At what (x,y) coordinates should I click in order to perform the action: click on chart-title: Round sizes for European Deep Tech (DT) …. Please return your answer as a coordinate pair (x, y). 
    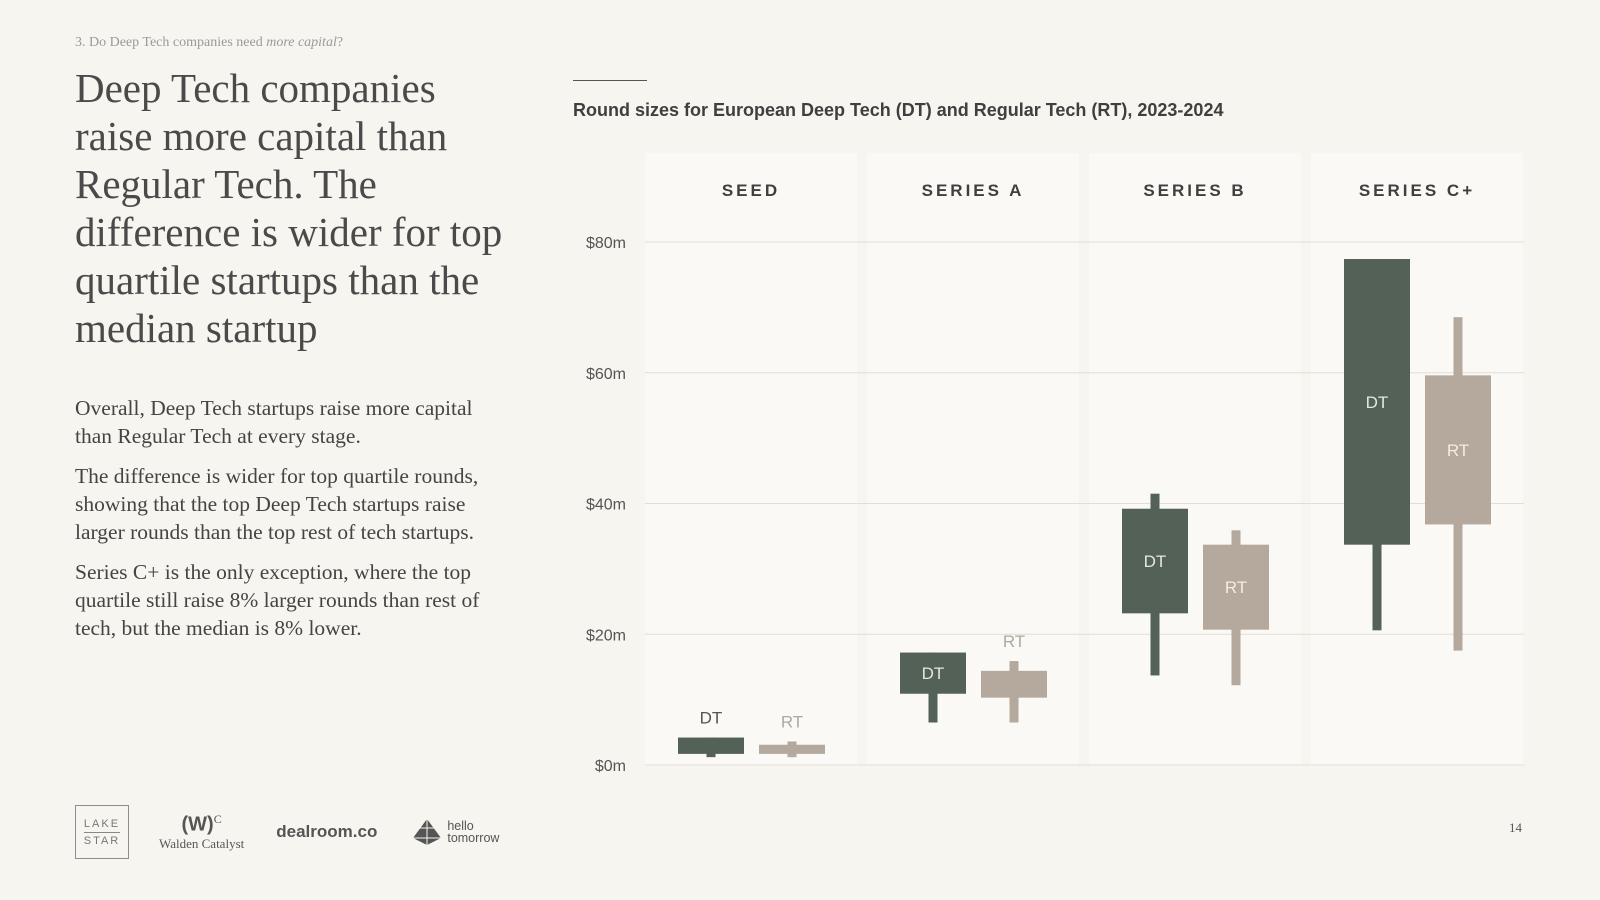
    Looking at the image, I should click on (898, 110).